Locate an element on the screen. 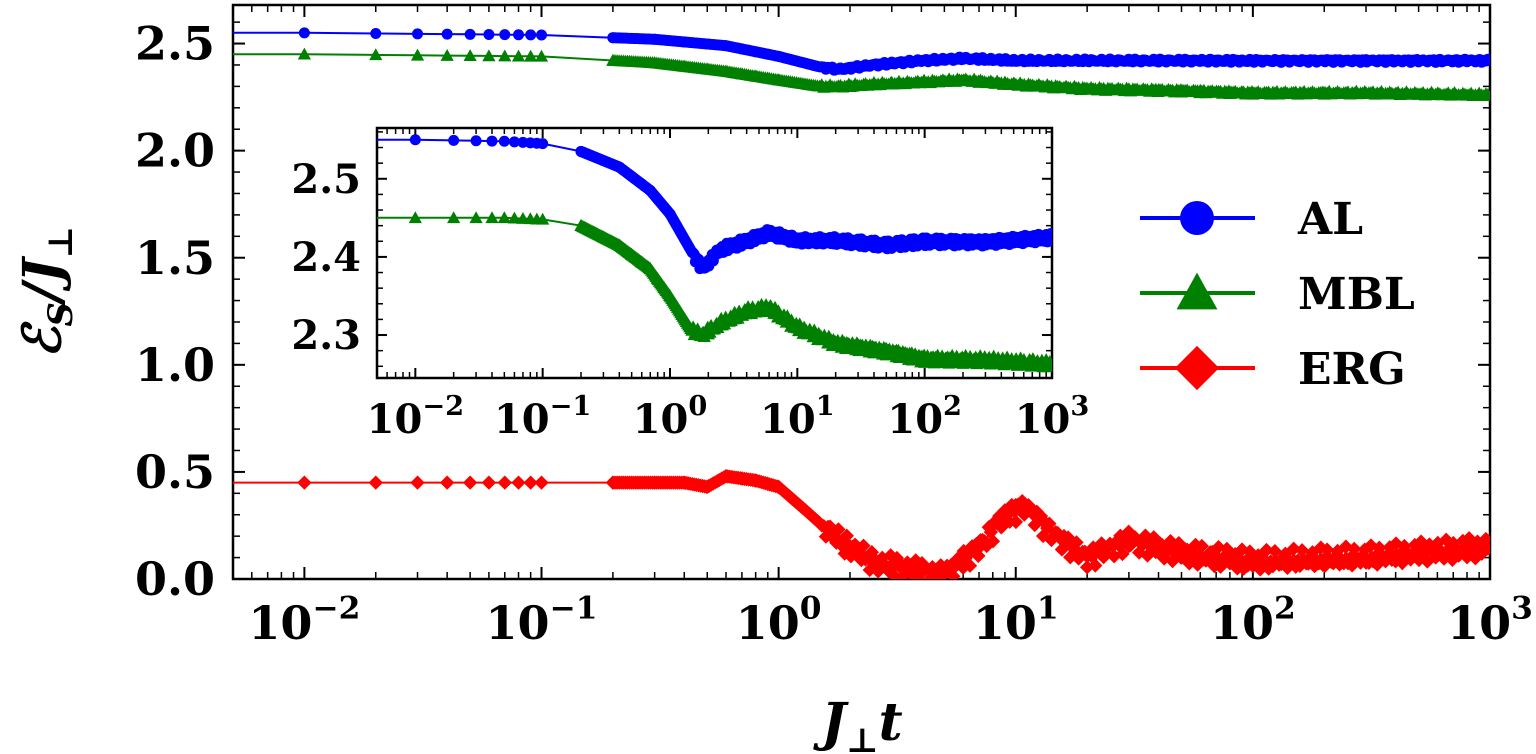 Image resolution: width=1536 pixels, height=754 pixels. inset-y-tick-label: 2.3 is located at coordinates (326, 335).